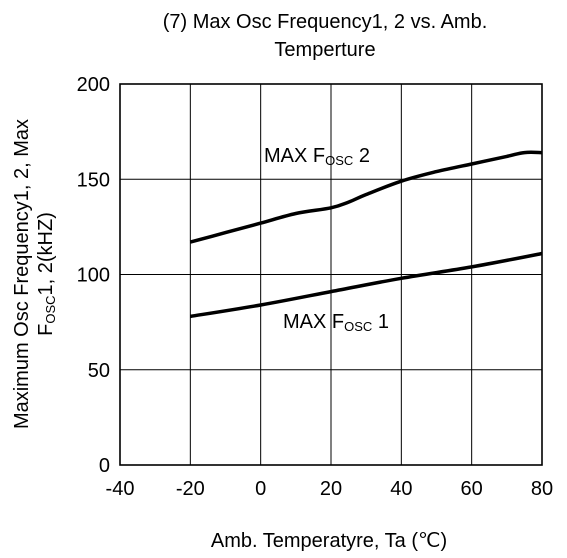 This screenshot has height=558, width=567. What do you see at coordinates (46, 274) in the screenshot?
I see `y-axis-label-line2: FOSC1, 2(kHZ)` at bounding box center [46, 274].